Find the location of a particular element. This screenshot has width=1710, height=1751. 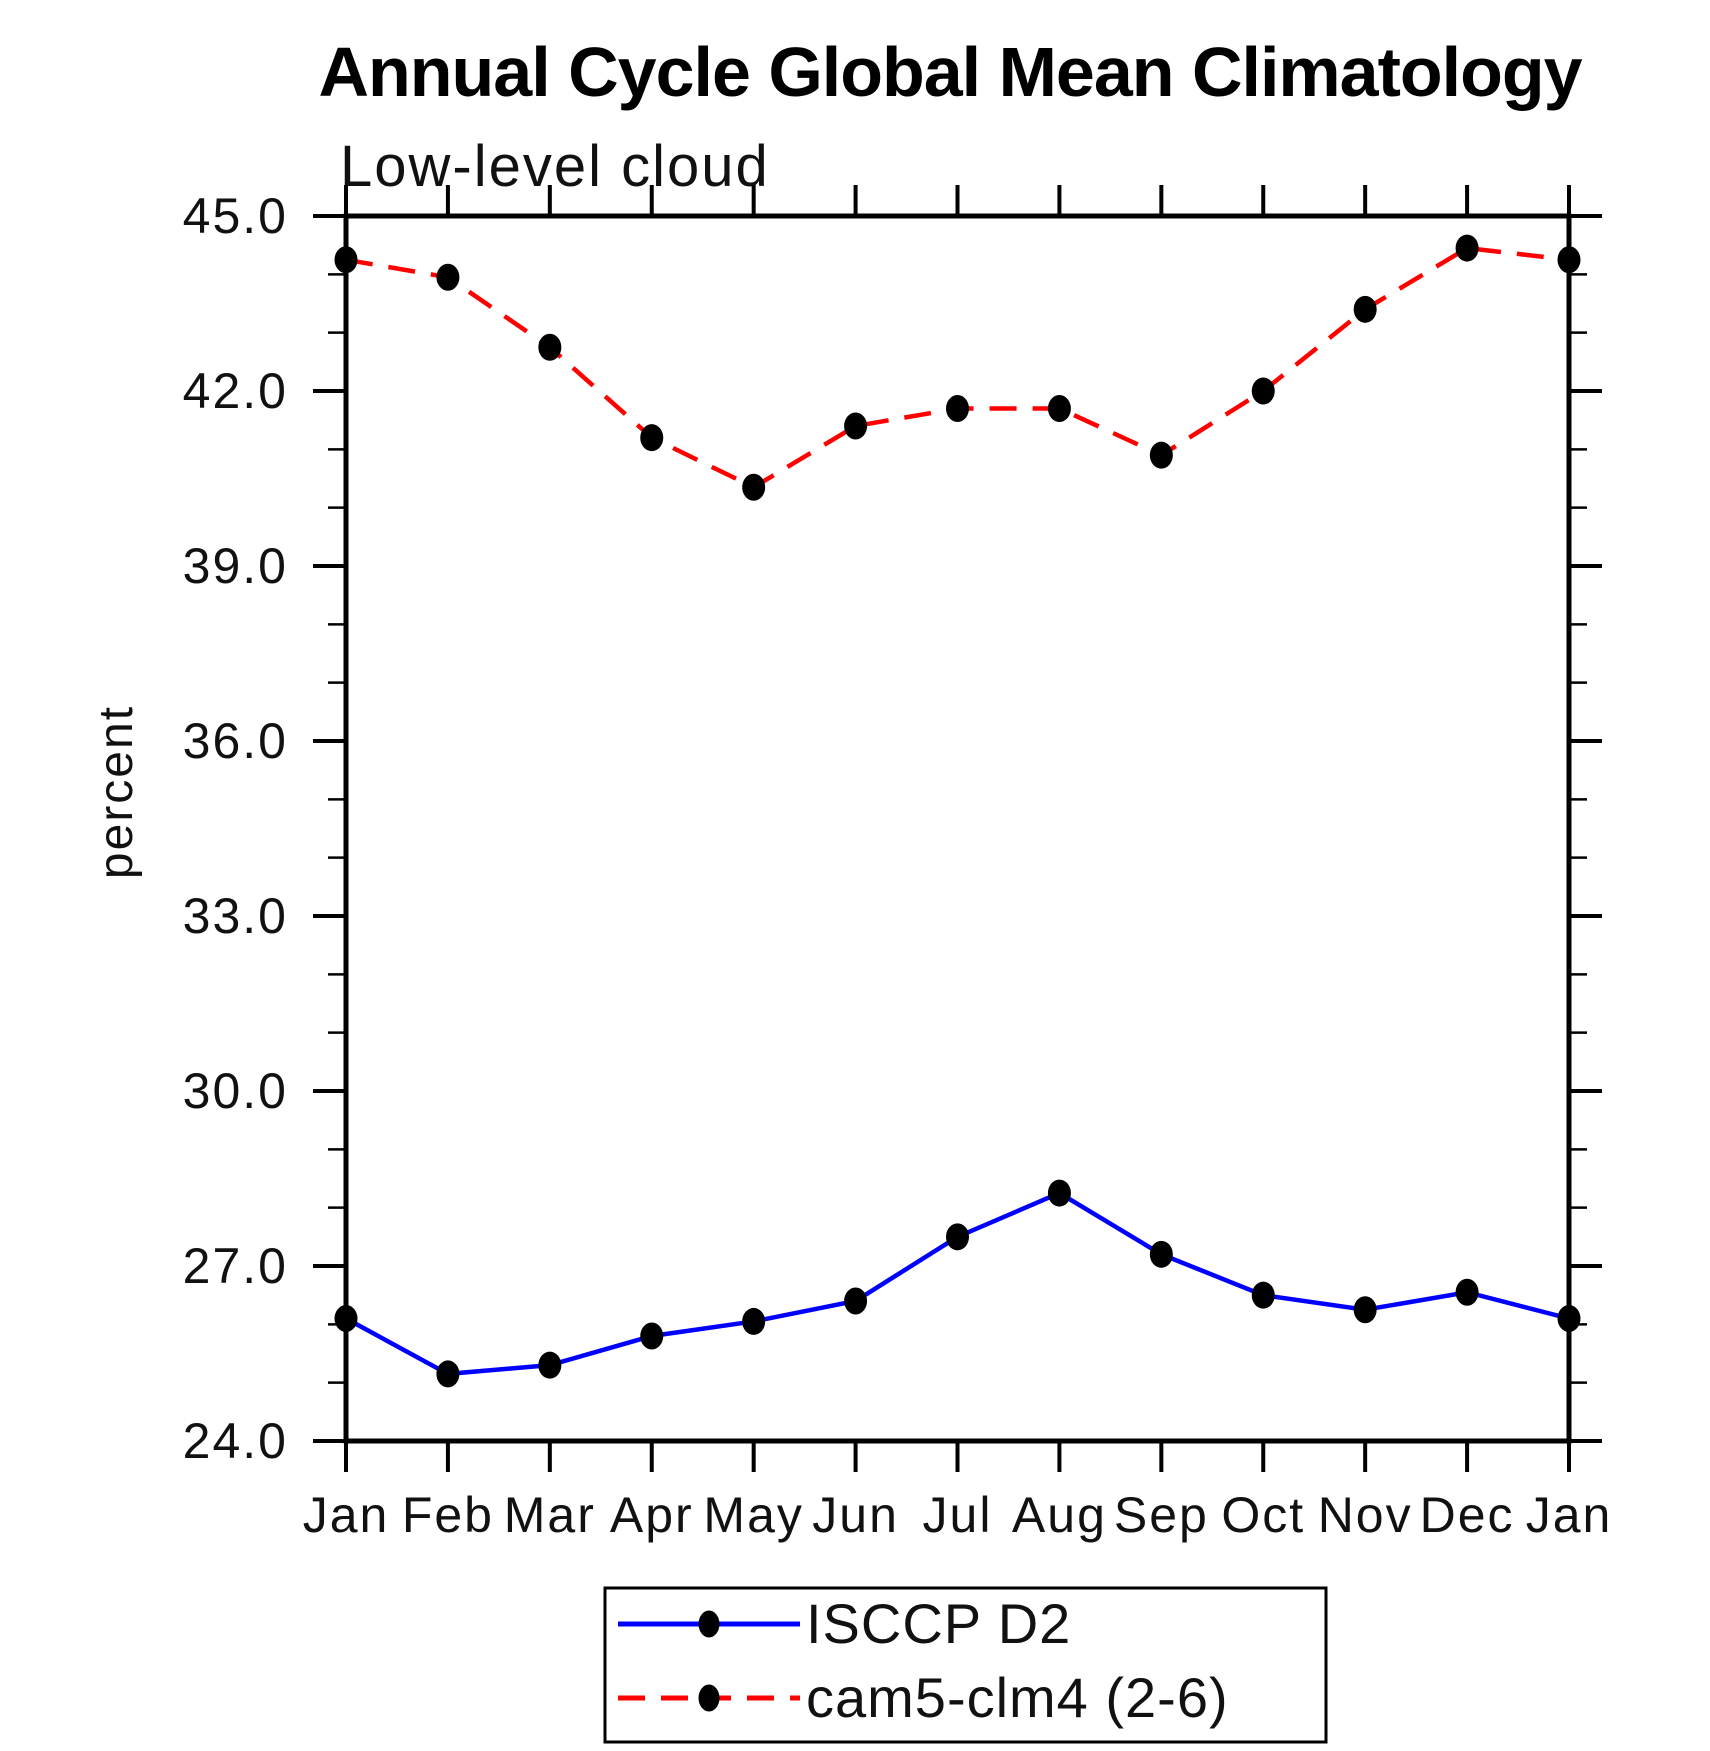

y-axis-title: percent is located at coordinates (116, 792).